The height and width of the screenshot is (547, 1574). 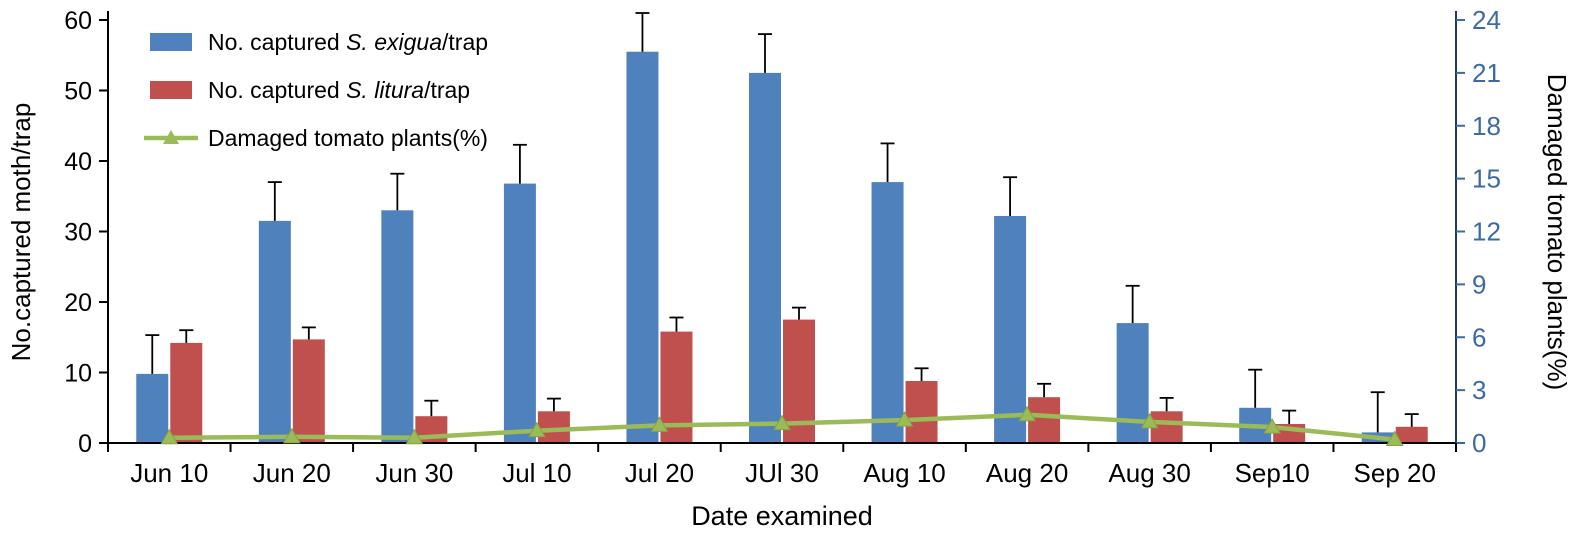 I want to click on x-axis-title: Date examined, so click(x=782, y=516).